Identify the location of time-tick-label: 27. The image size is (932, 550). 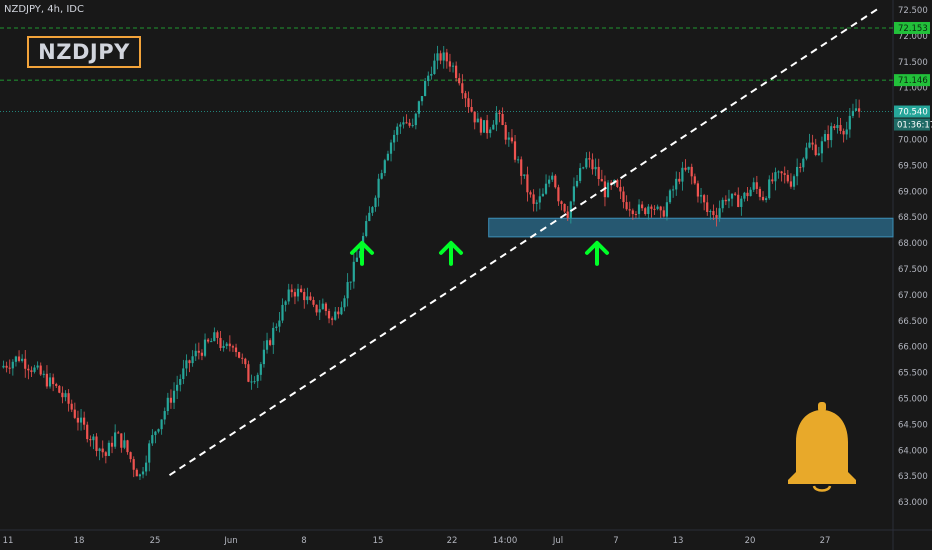
(825, 541).